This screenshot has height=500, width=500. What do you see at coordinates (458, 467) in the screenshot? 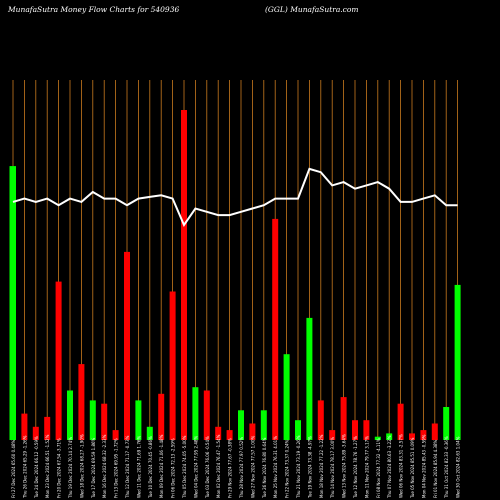
I see `x-tick-label: Wed 30 Oct 2024 82.63 1.04%` at bounding box center [458, 467].